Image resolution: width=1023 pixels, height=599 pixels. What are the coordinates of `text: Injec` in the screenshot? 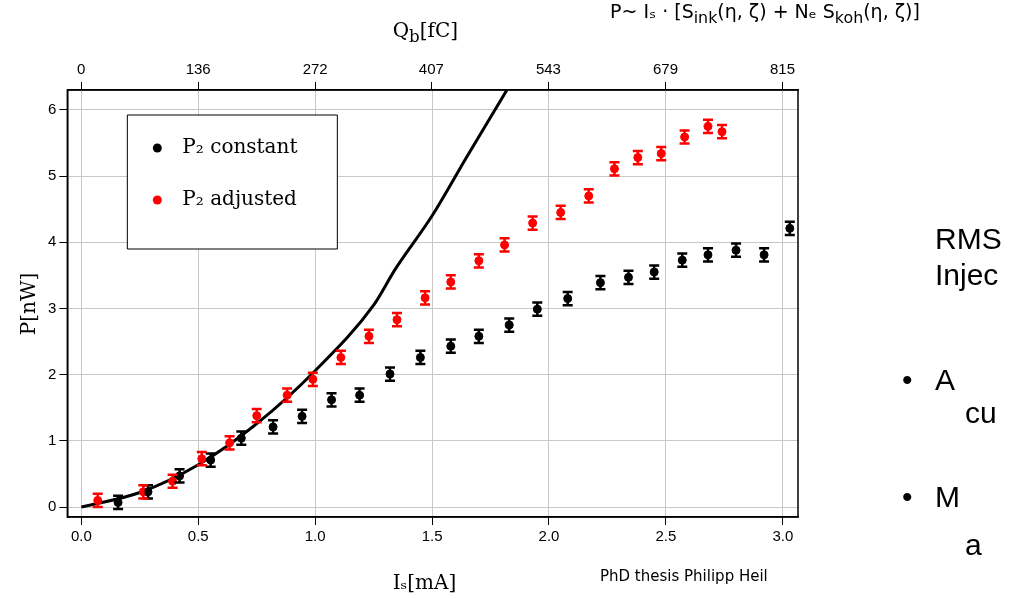 It's located at (967, 275).